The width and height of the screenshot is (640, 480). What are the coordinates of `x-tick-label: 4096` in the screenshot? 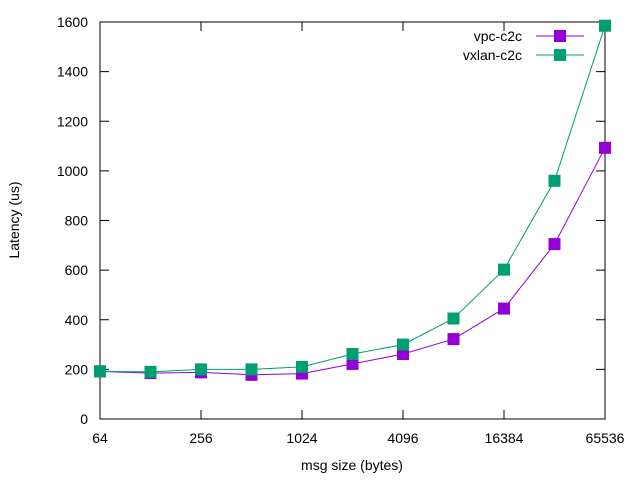 It's located at (402, 438).